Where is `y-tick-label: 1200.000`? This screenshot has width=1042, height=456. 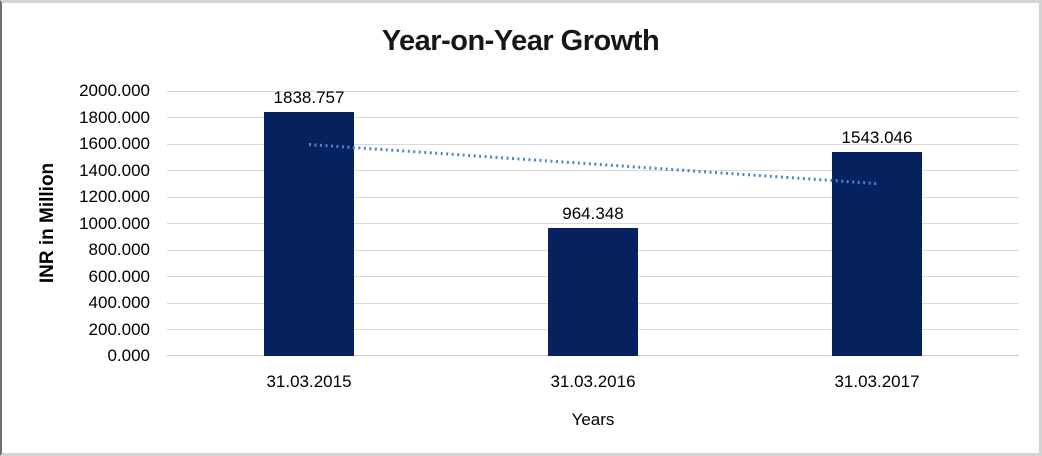 y-tick-label: 1200.000 is located at coordinates (114, 196).